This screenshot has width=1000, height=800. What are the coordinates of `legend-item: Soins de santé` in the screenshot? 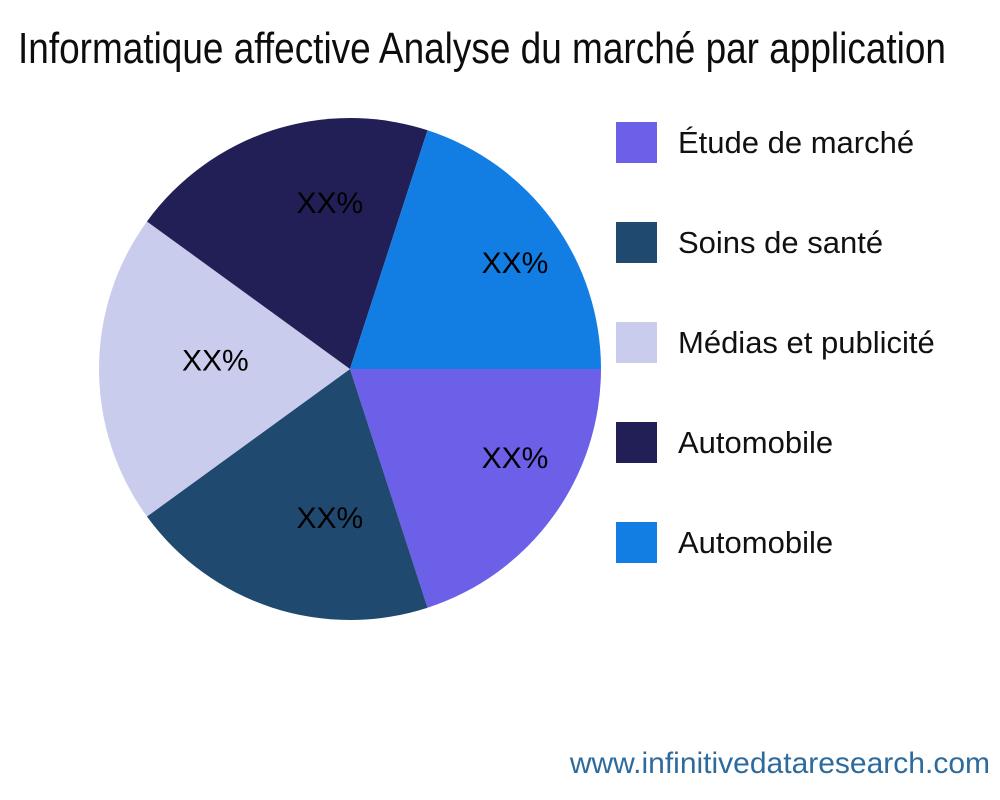 It's located at (775, 242).